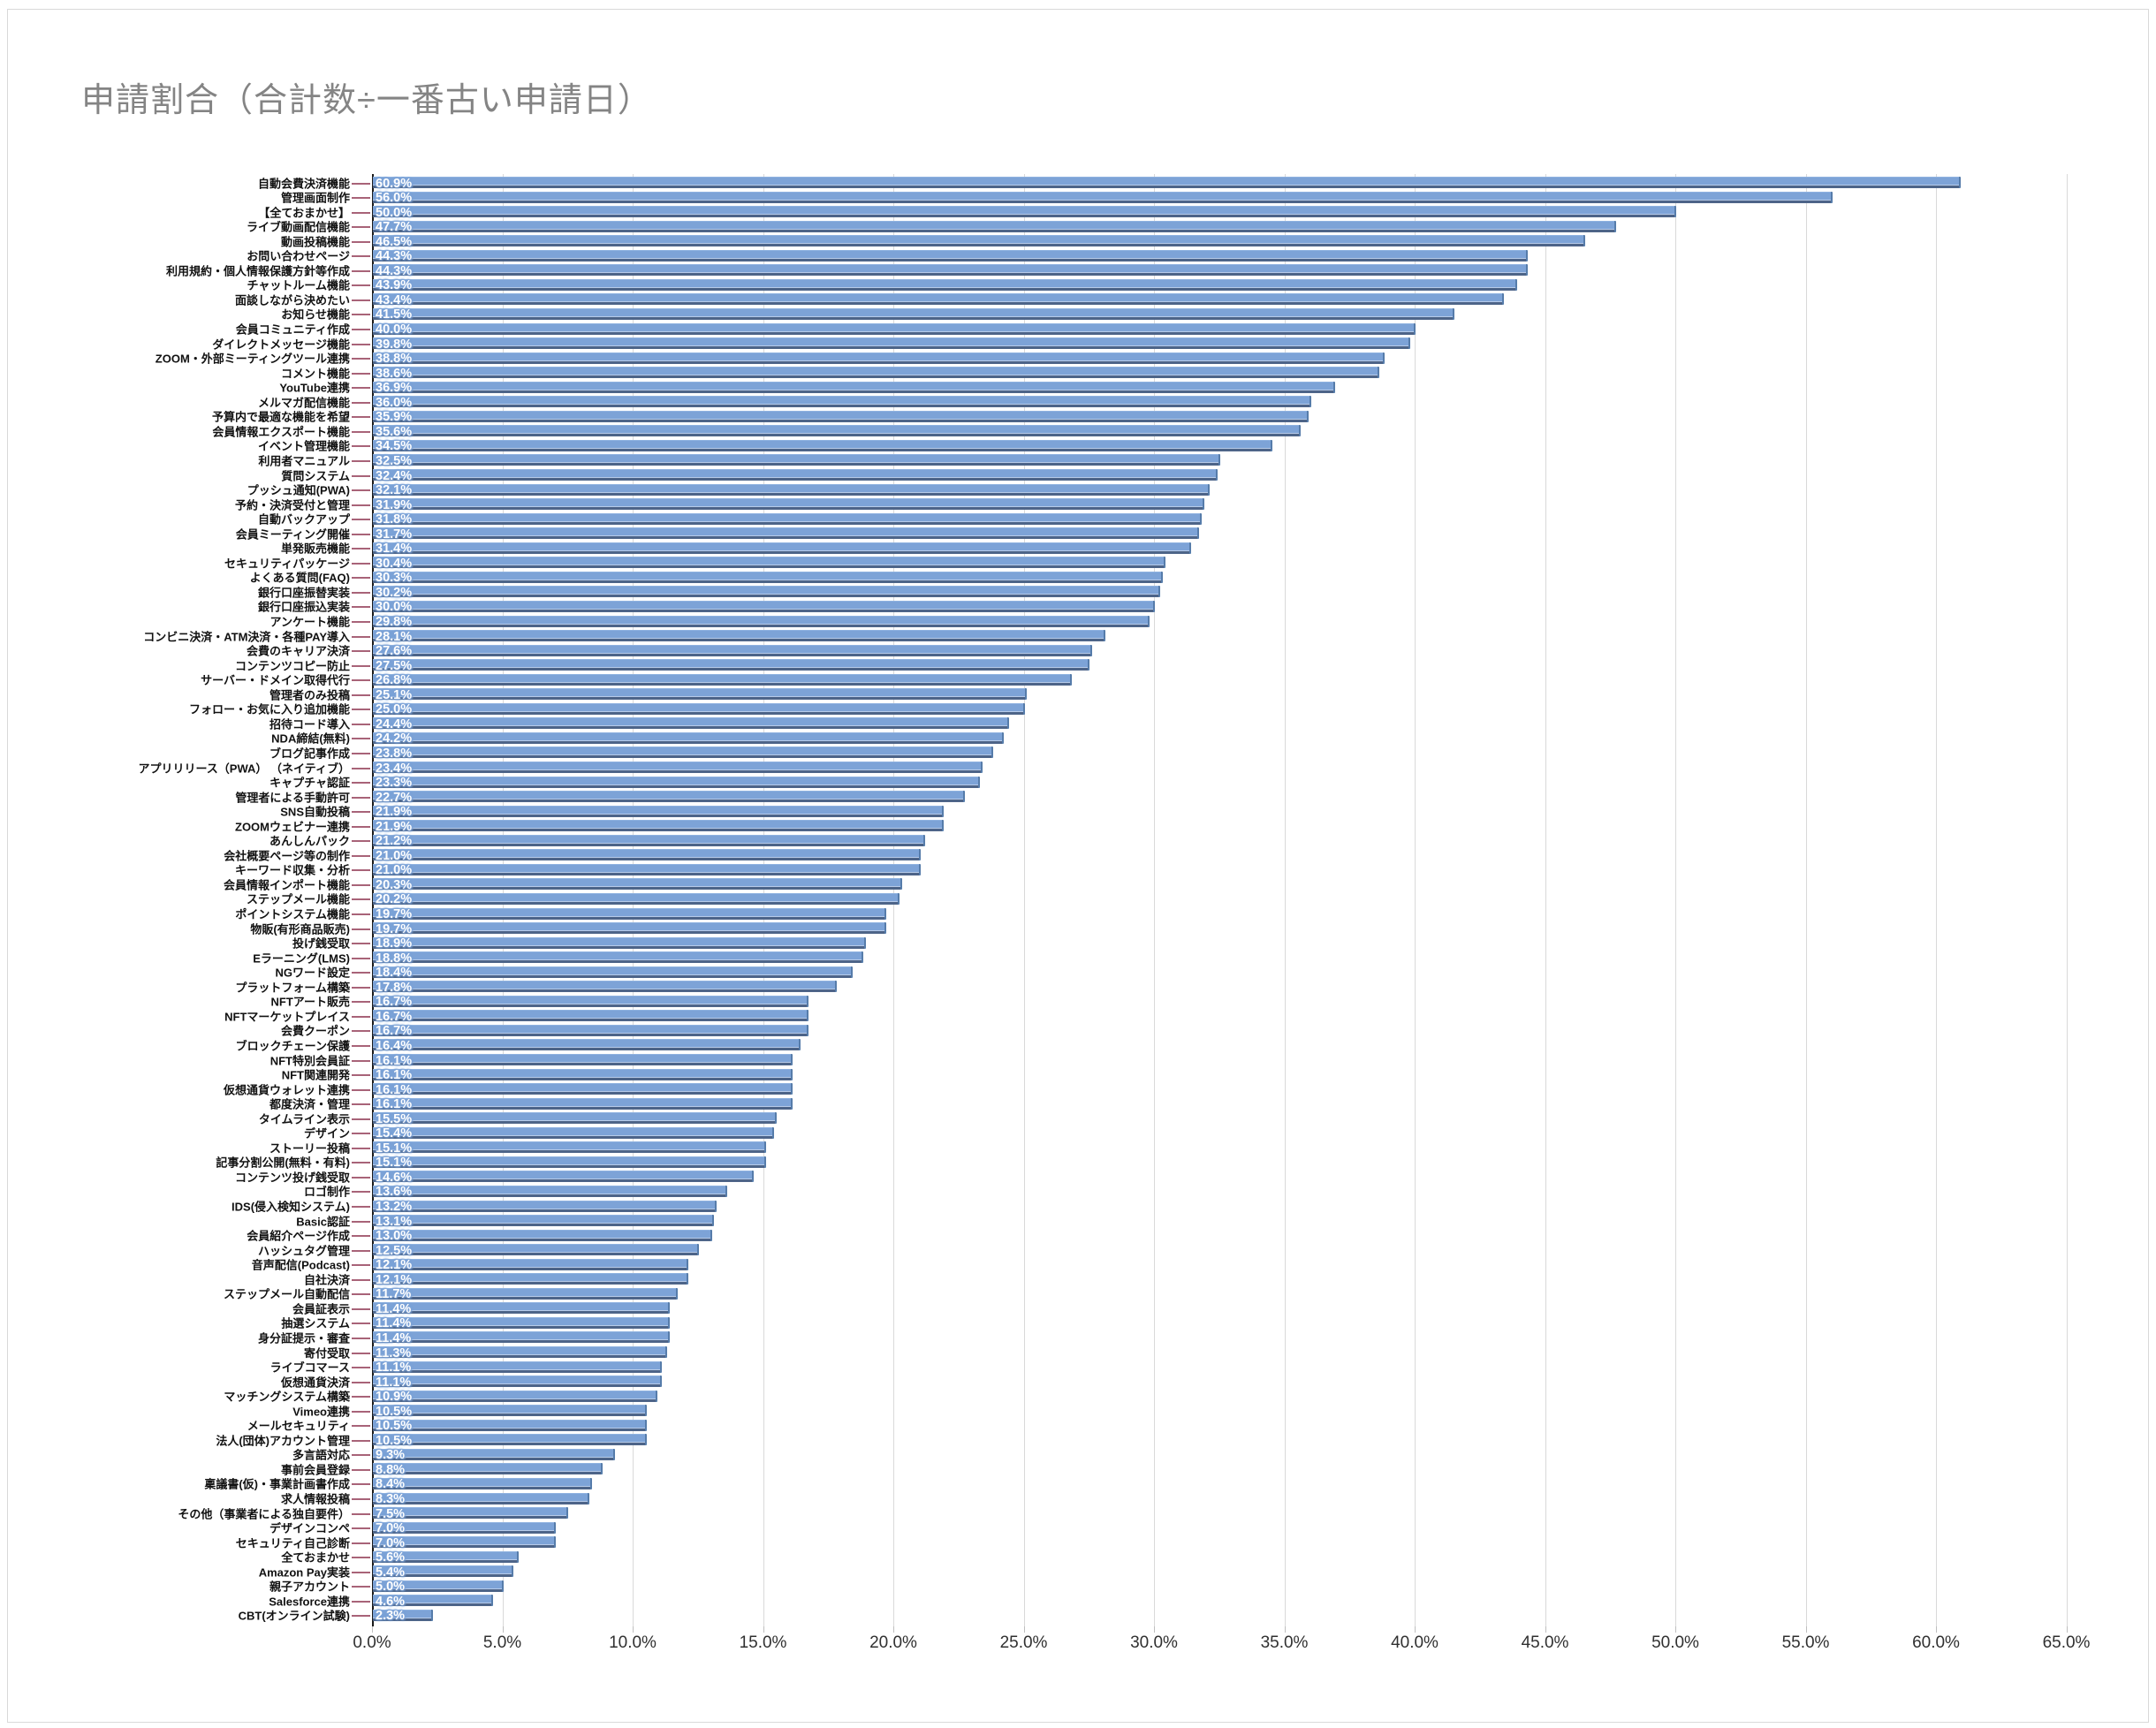  What do you see at coordinates (394, 1250) in the screenshot?
I see `value-label: 12.5%` at bounding box center [394, 1250].